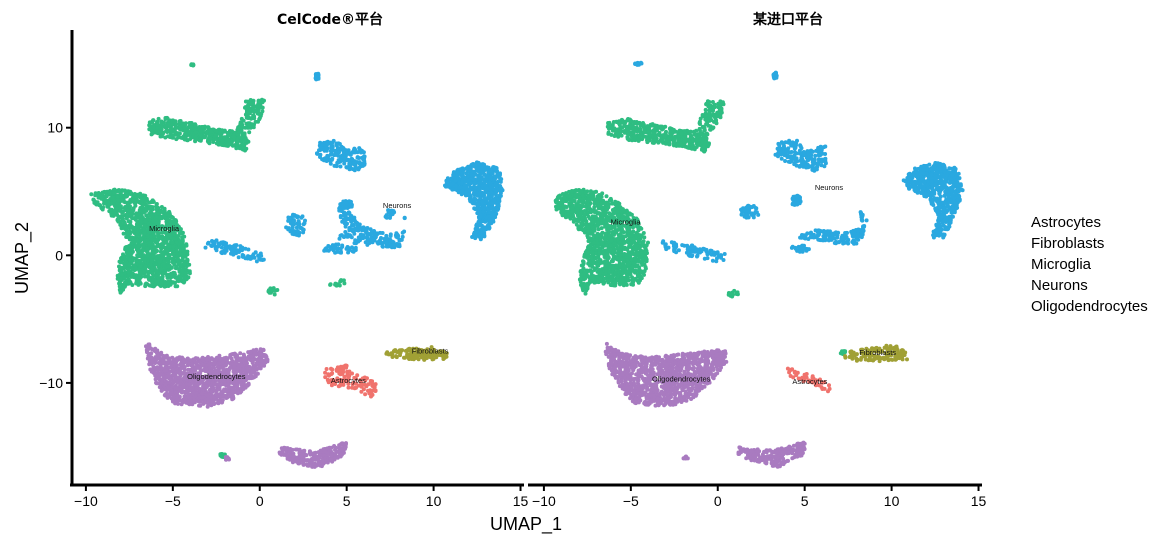 Image resolution: width=1163 pixels, height=536 pixels. I want to click on x-tick-label: −5, so click(173, 501).